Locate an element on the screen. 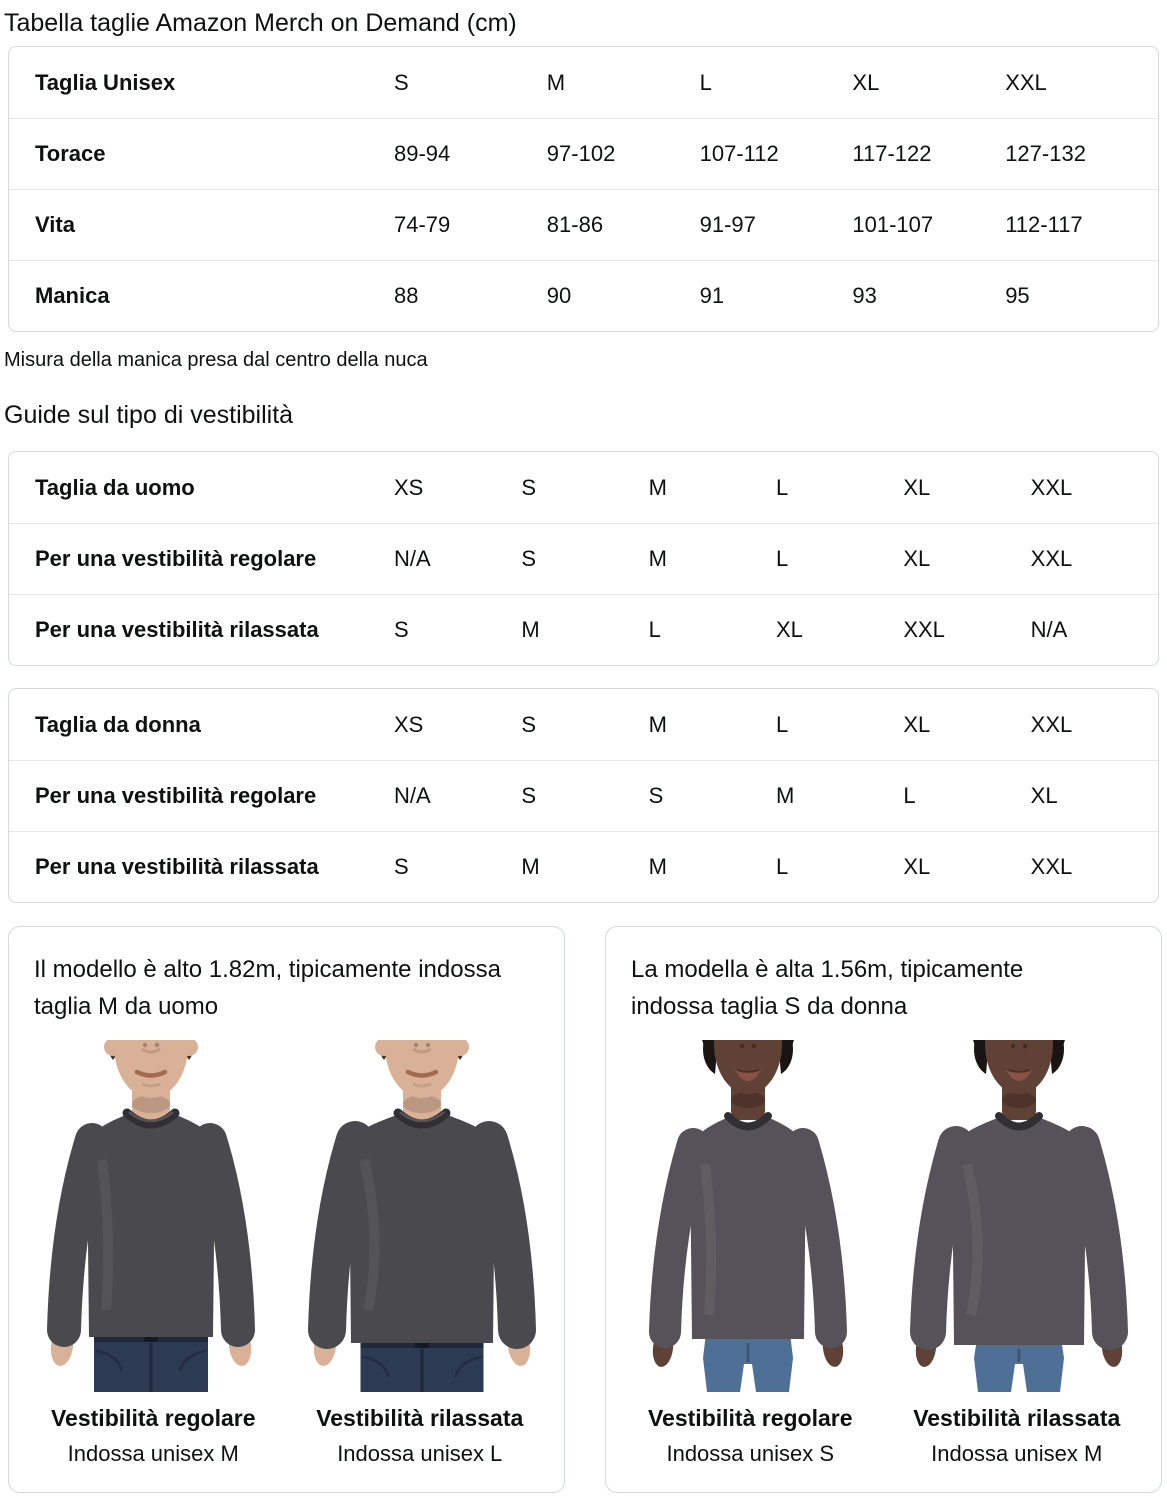  size-cell: 101-107 is located at coordinates (893, 224).